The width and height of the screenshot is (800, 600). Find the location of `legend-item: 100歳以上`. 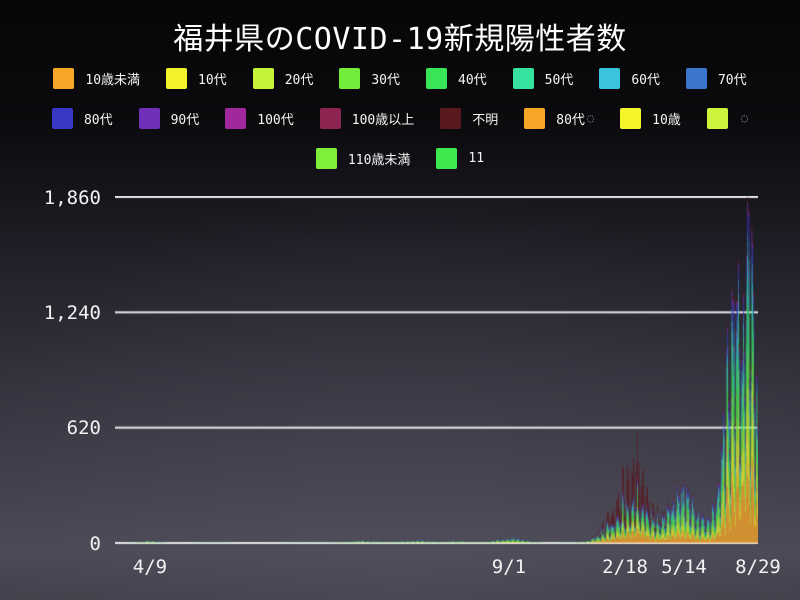

legend-item: 100歳以上 is located at coordinates (367, 118).